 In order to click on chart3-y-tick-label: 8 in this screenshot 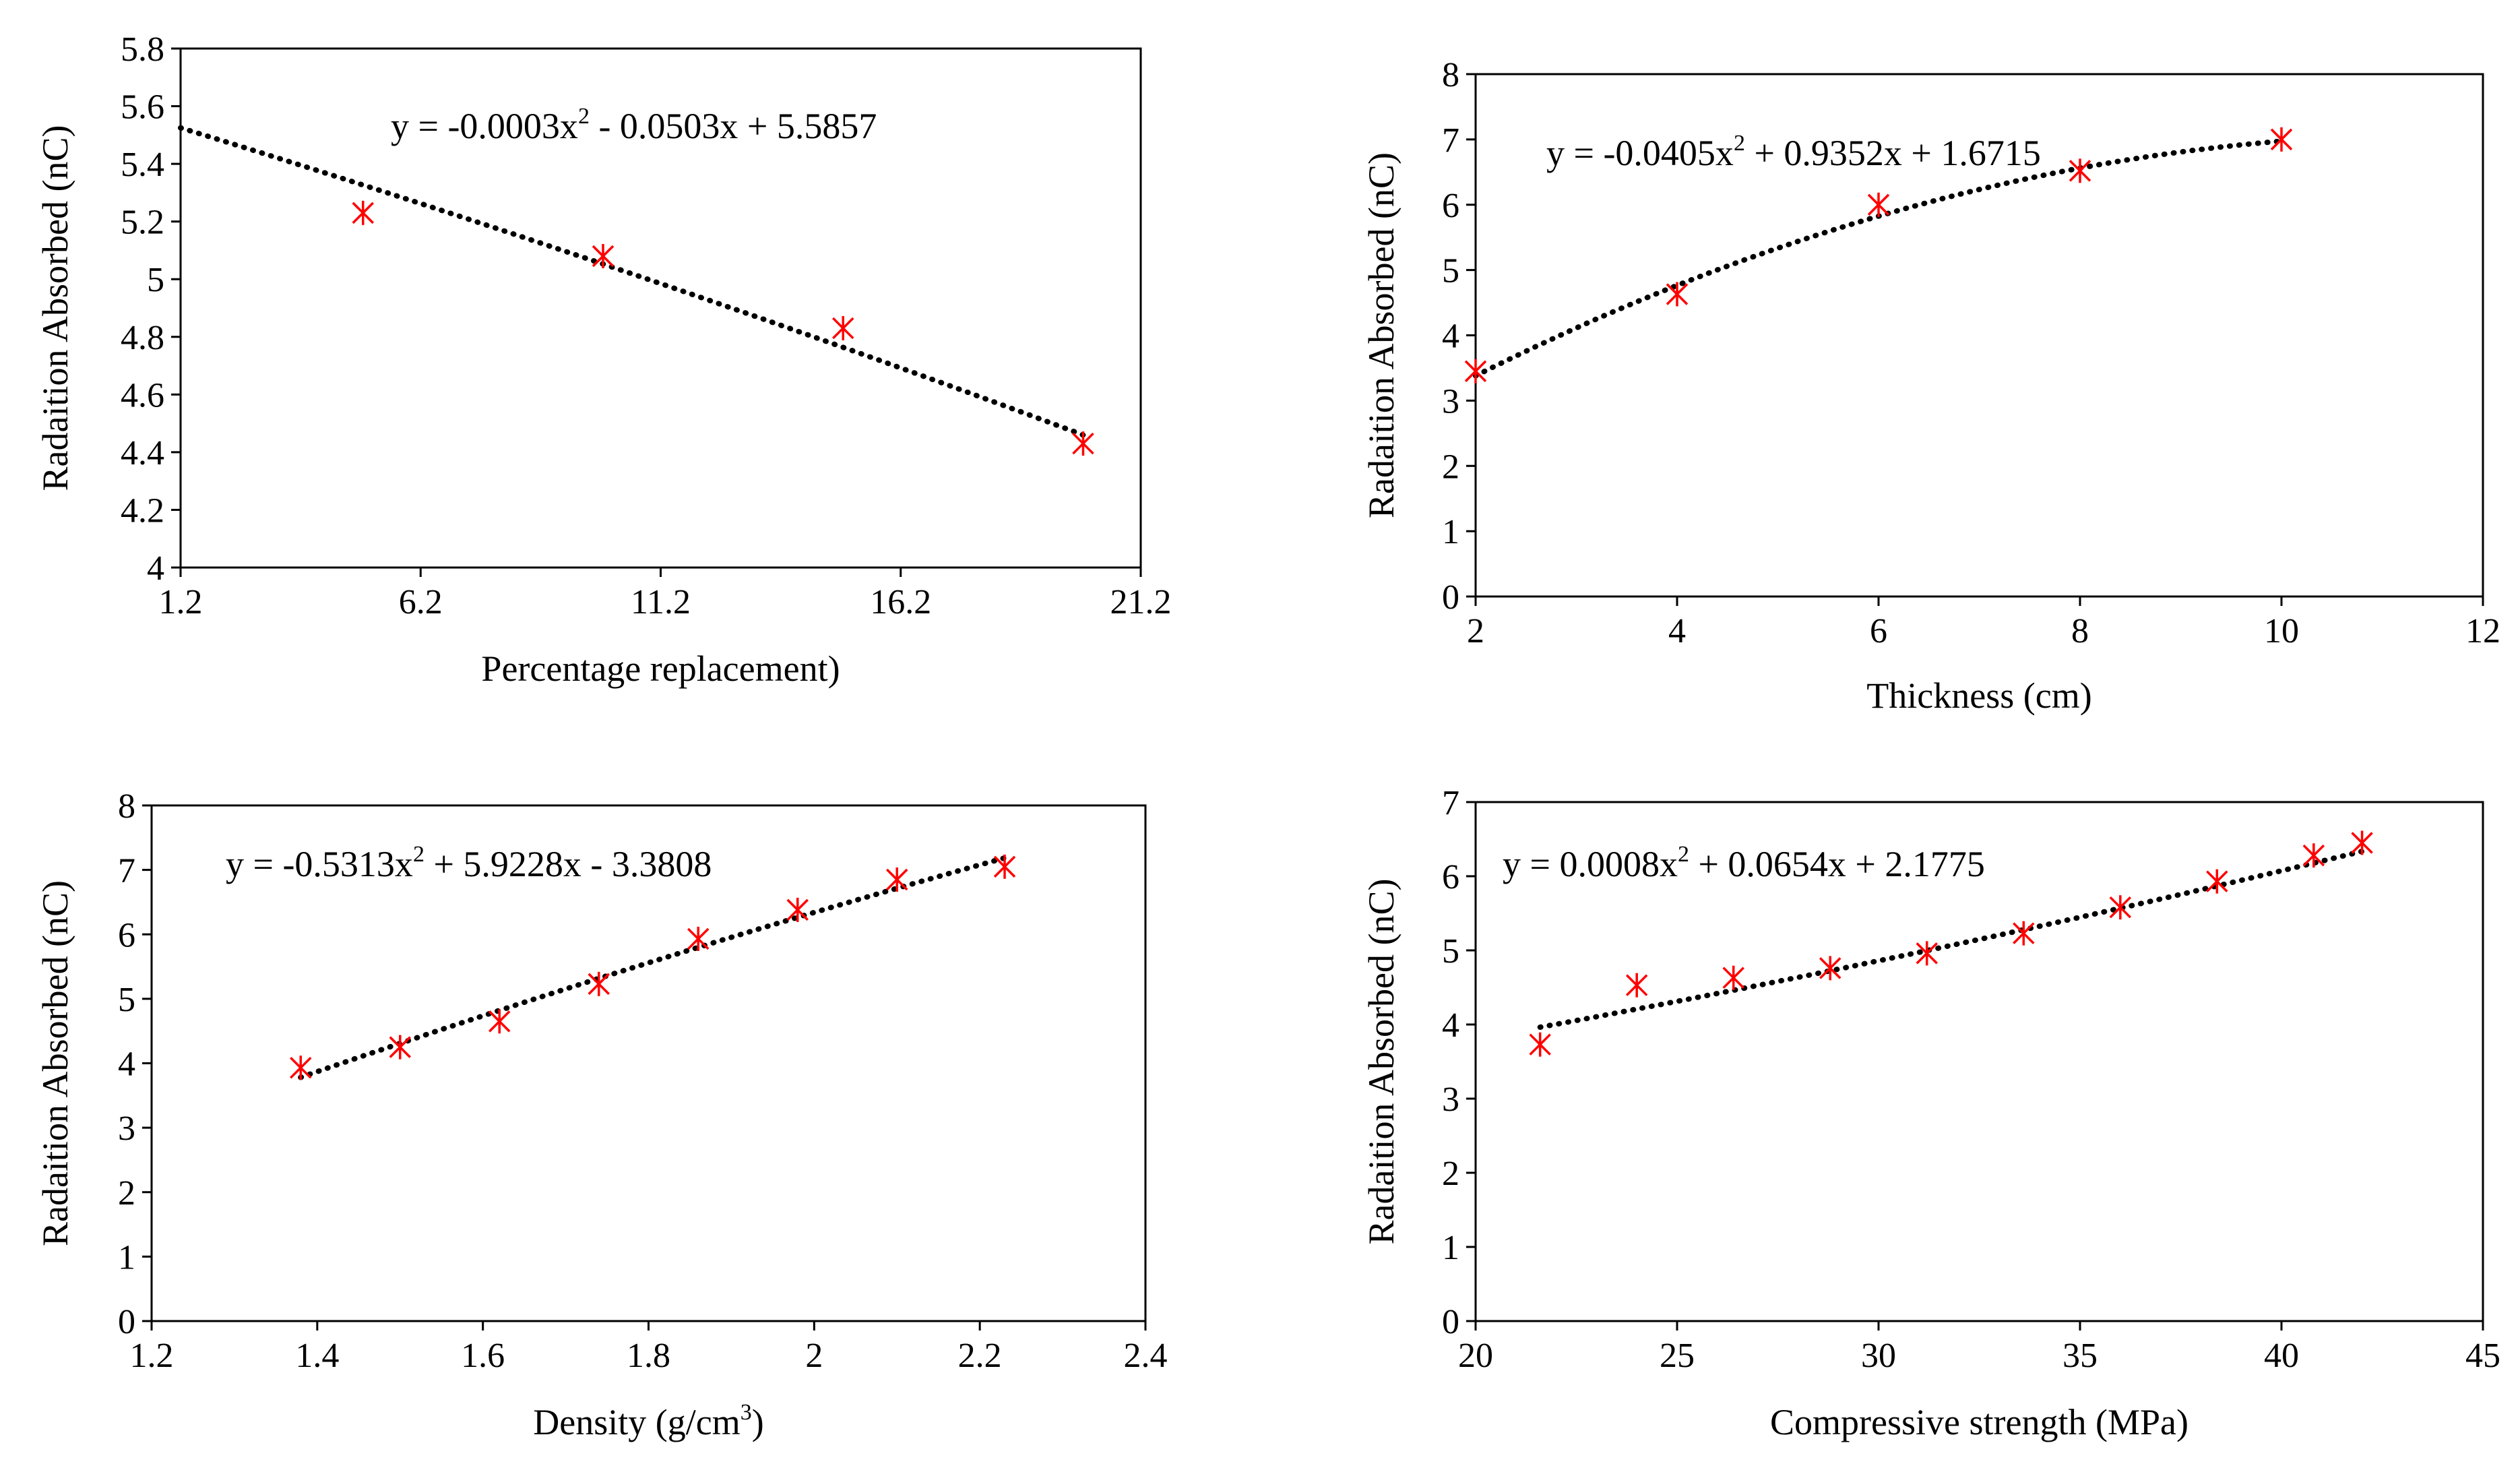, I will do `click(126, 806)`.